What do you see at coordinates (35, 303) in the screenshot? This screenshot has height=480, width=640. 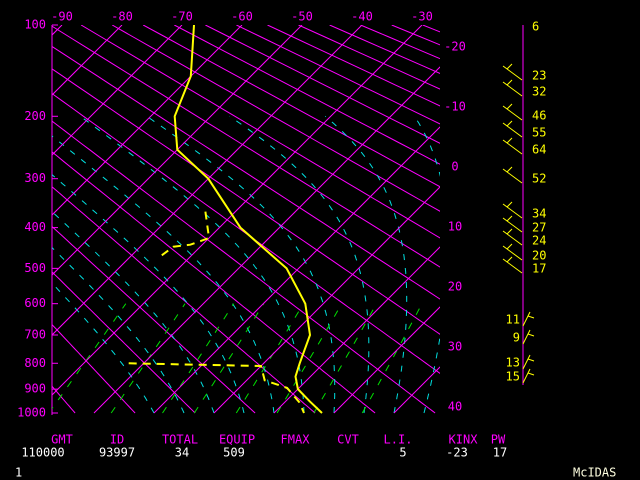 I see `y-tick-label: 600` at bounding box center [35, 303].